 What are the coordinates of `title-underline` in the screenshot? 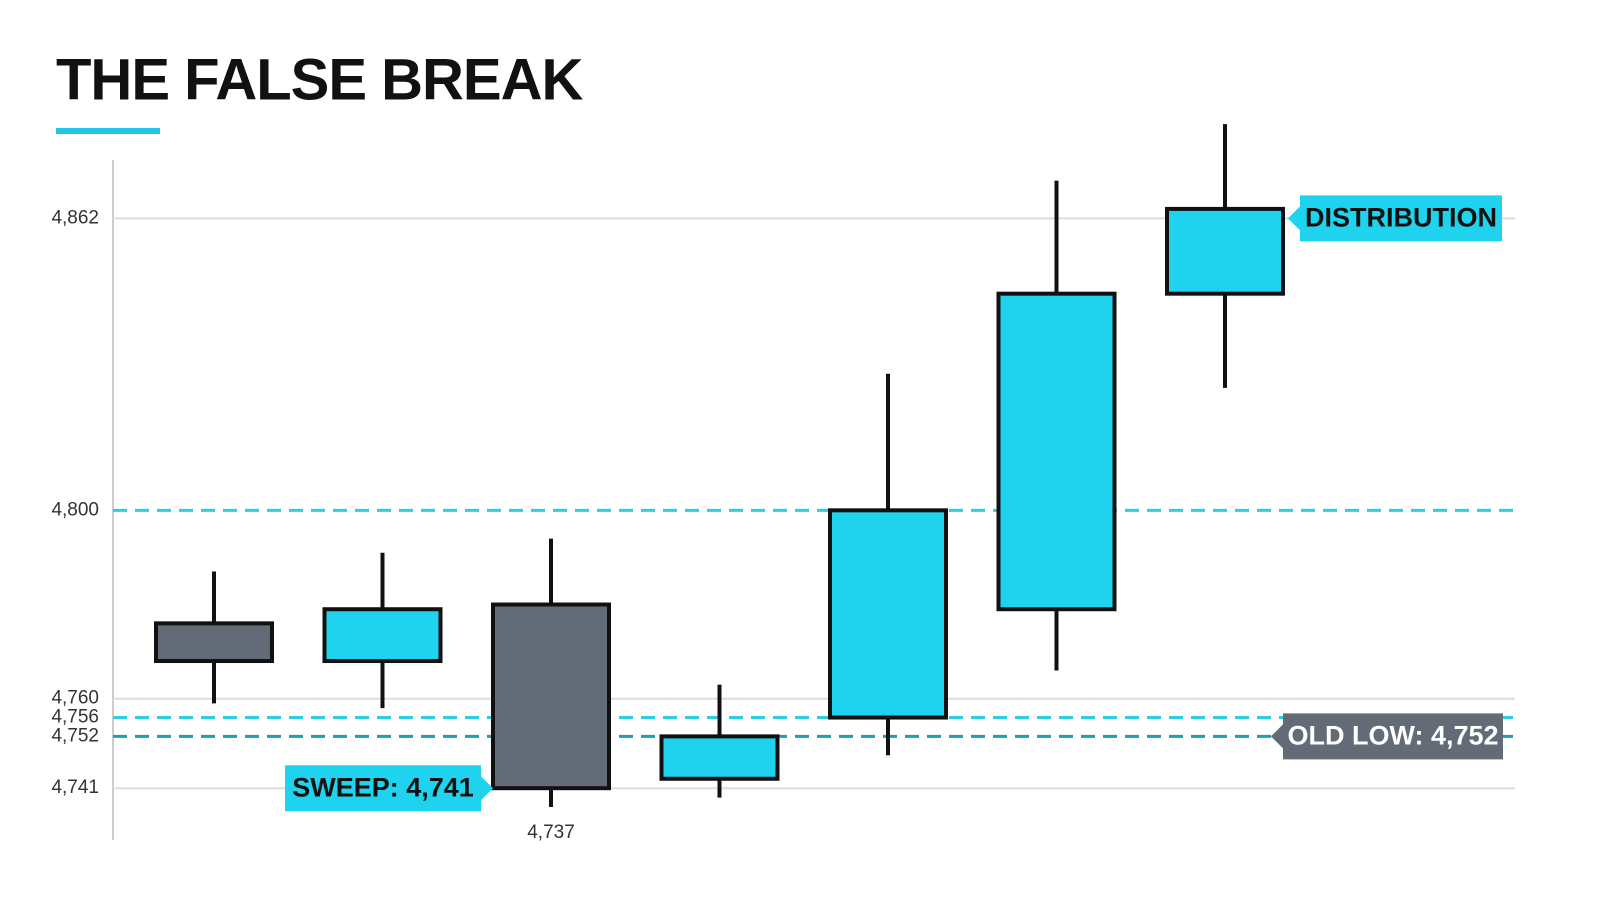 It's located at (108, 131).